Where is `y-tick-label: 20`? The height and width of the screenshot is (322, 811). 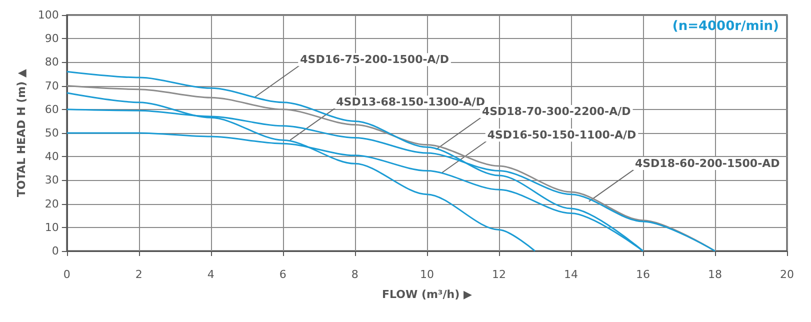
y-tick-label: 20 is located at coordinates (51, 203).